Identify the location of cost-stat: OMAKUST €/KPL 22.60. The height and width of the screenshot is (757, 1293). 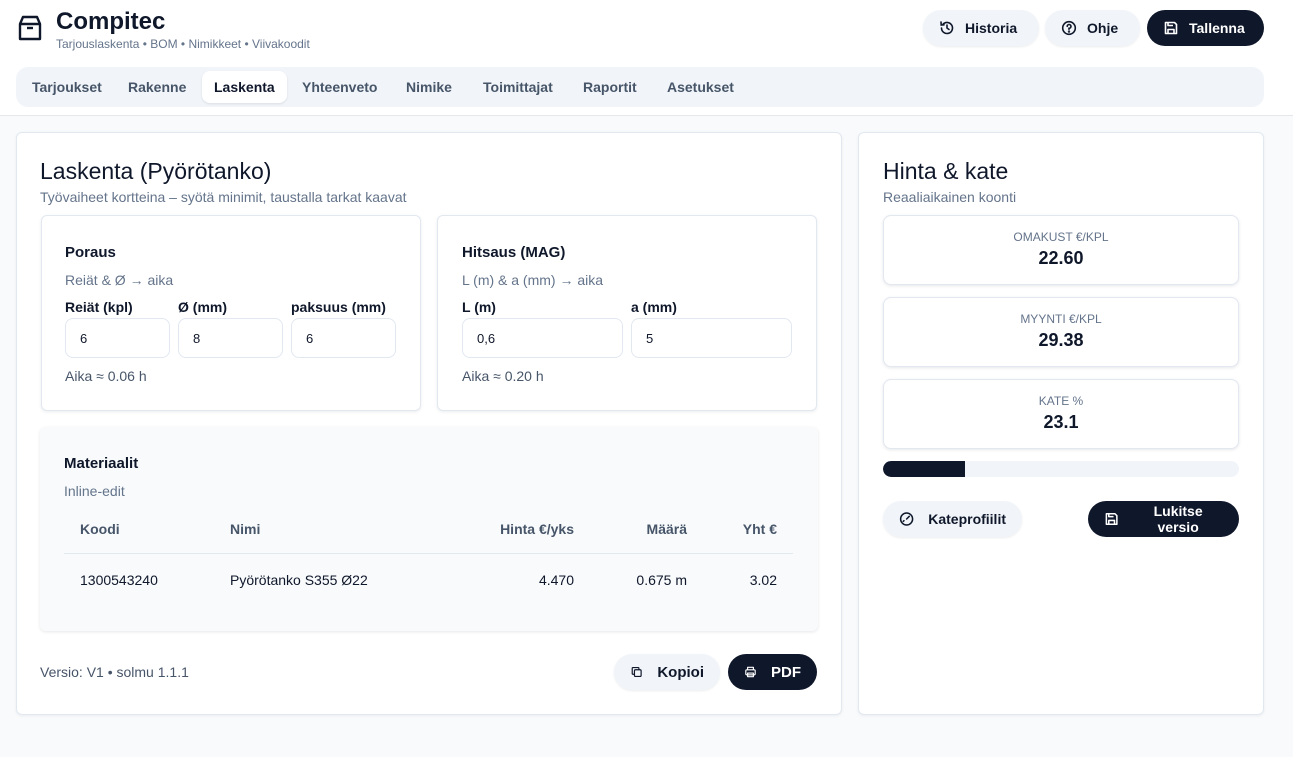
(1061, 250).